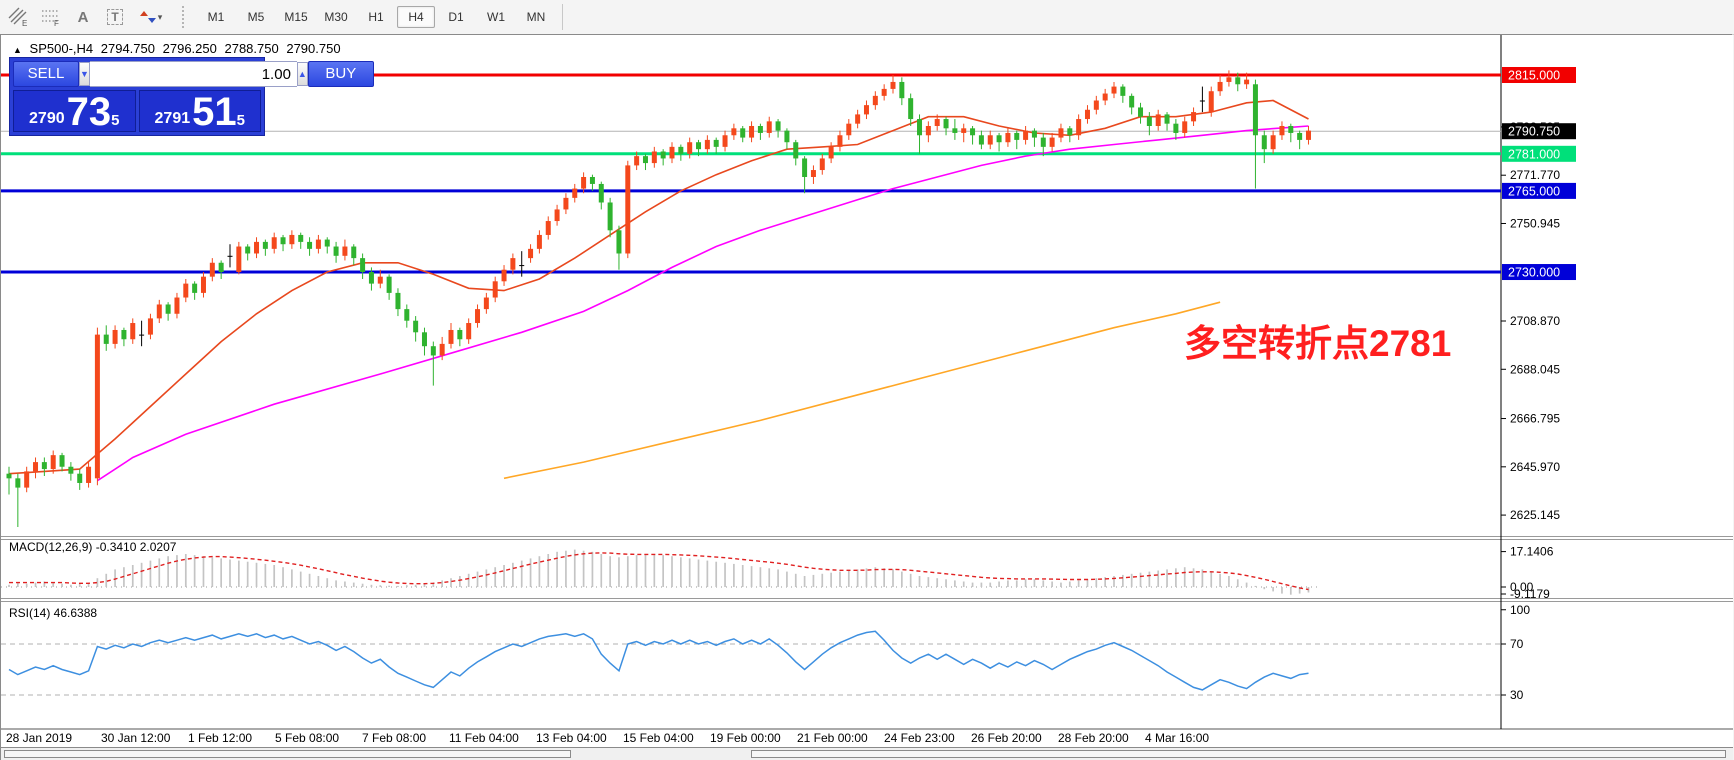 This screenshot has width=1734, height=760. What do you see at coordinates (193, 74) in the screenshot?
I see `volume-input` at bounding box center [193, 74].